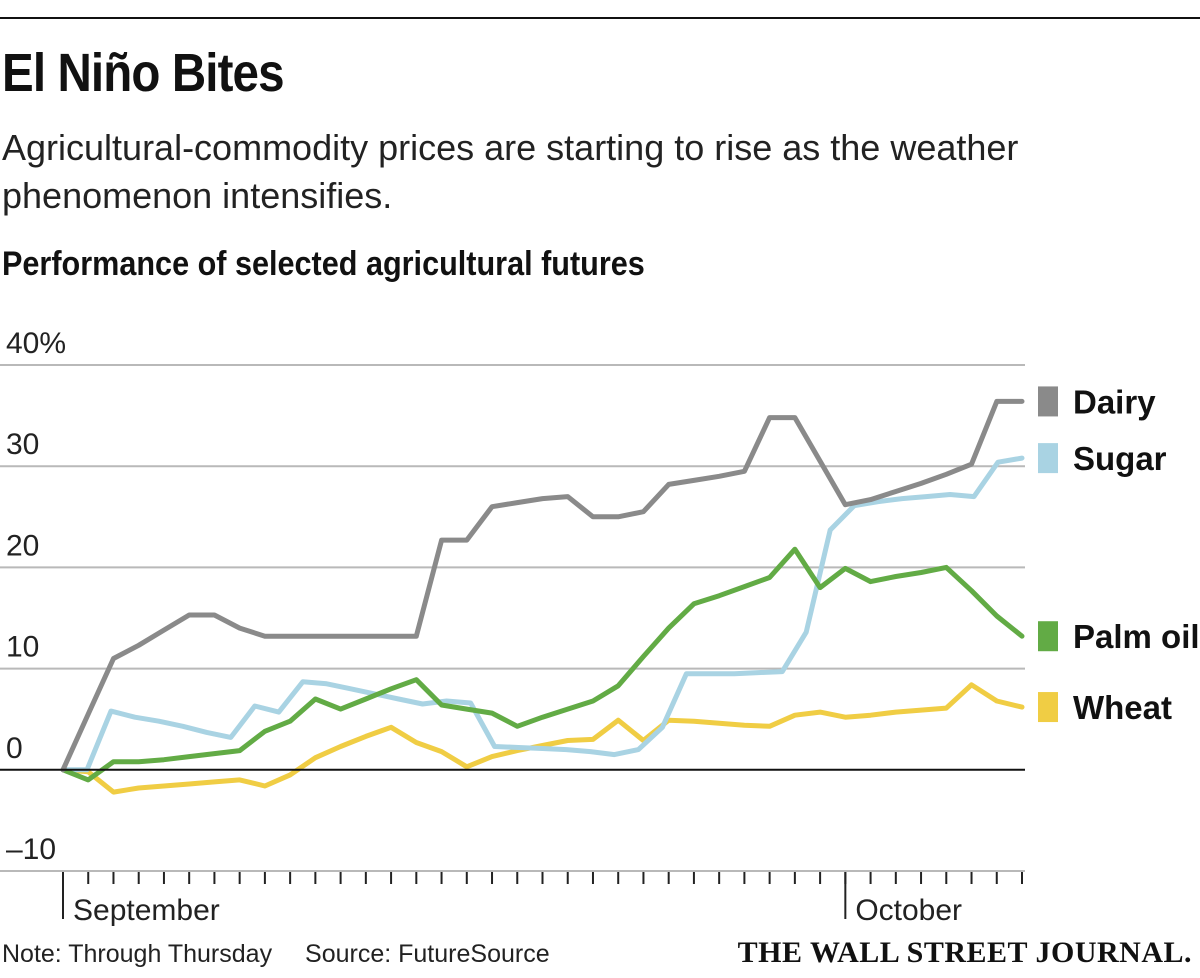  Describe the element at coordinates (22, 647) in the screenshot. I see `y-tick-label: 10` at that location.